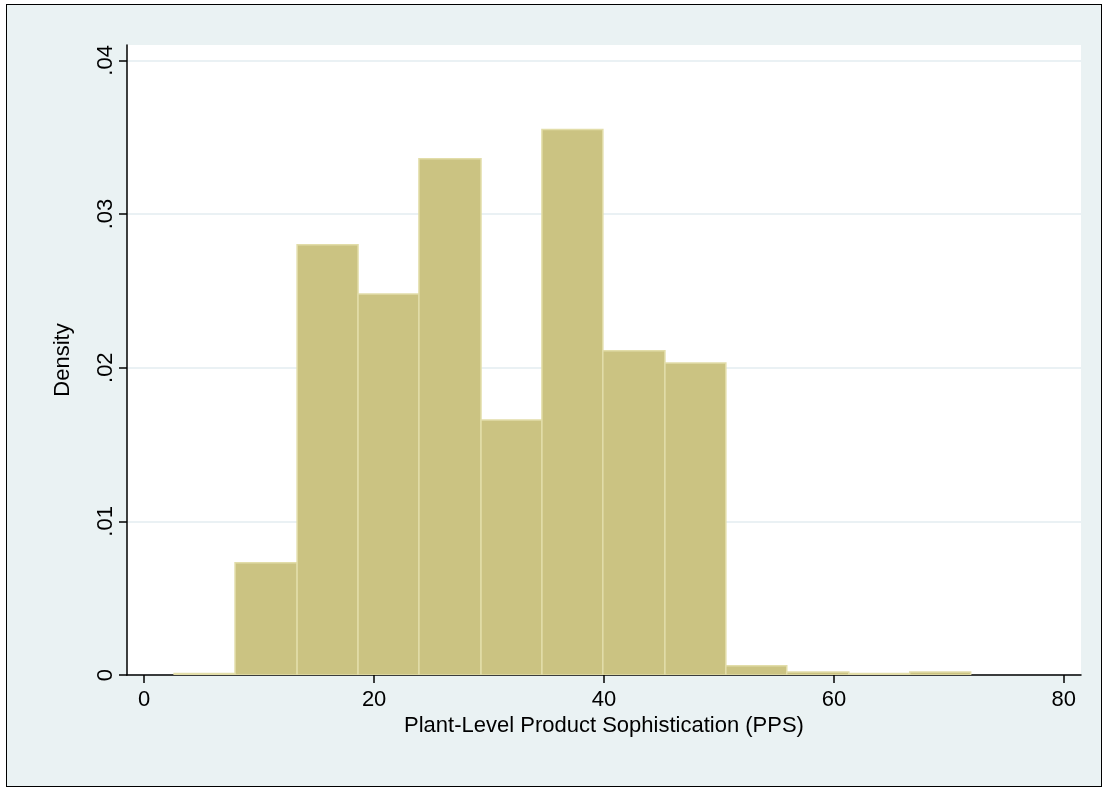 Image resolution: width=1106 pixels, height=791 pixels. I want to click on y-tick-label: .02, so click(104, 367).